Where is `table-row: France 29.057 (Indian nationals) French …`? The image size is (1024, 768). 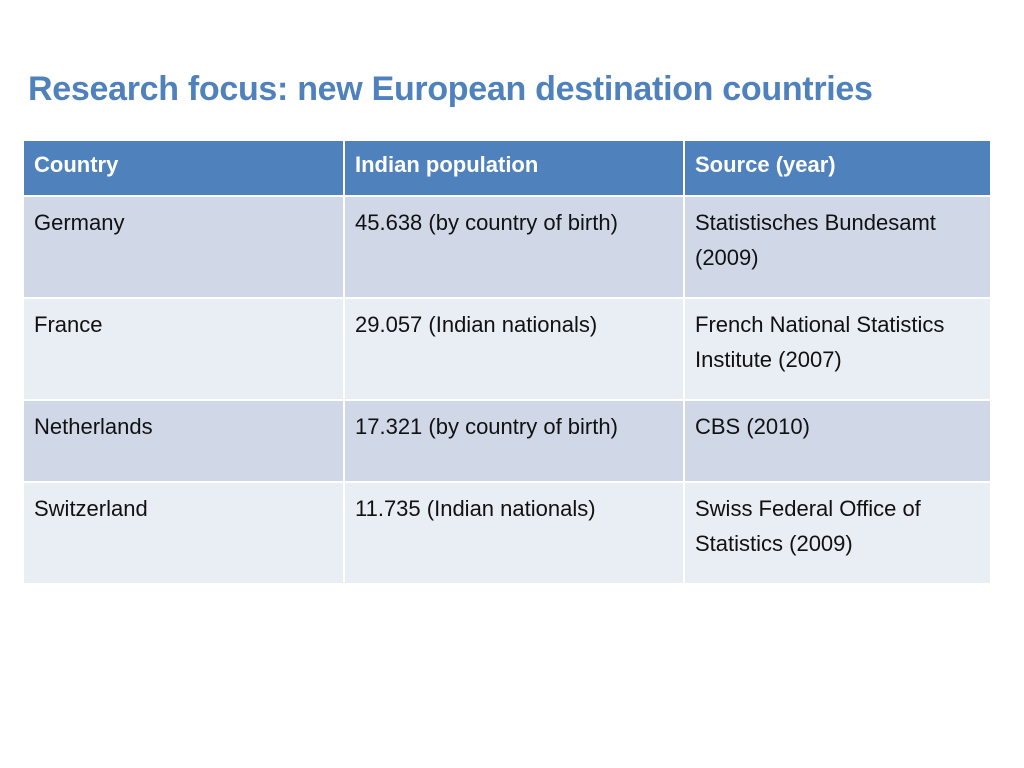 table-row: France 29.057 (Indian nationals) French … is located at coordinates (507, 349).